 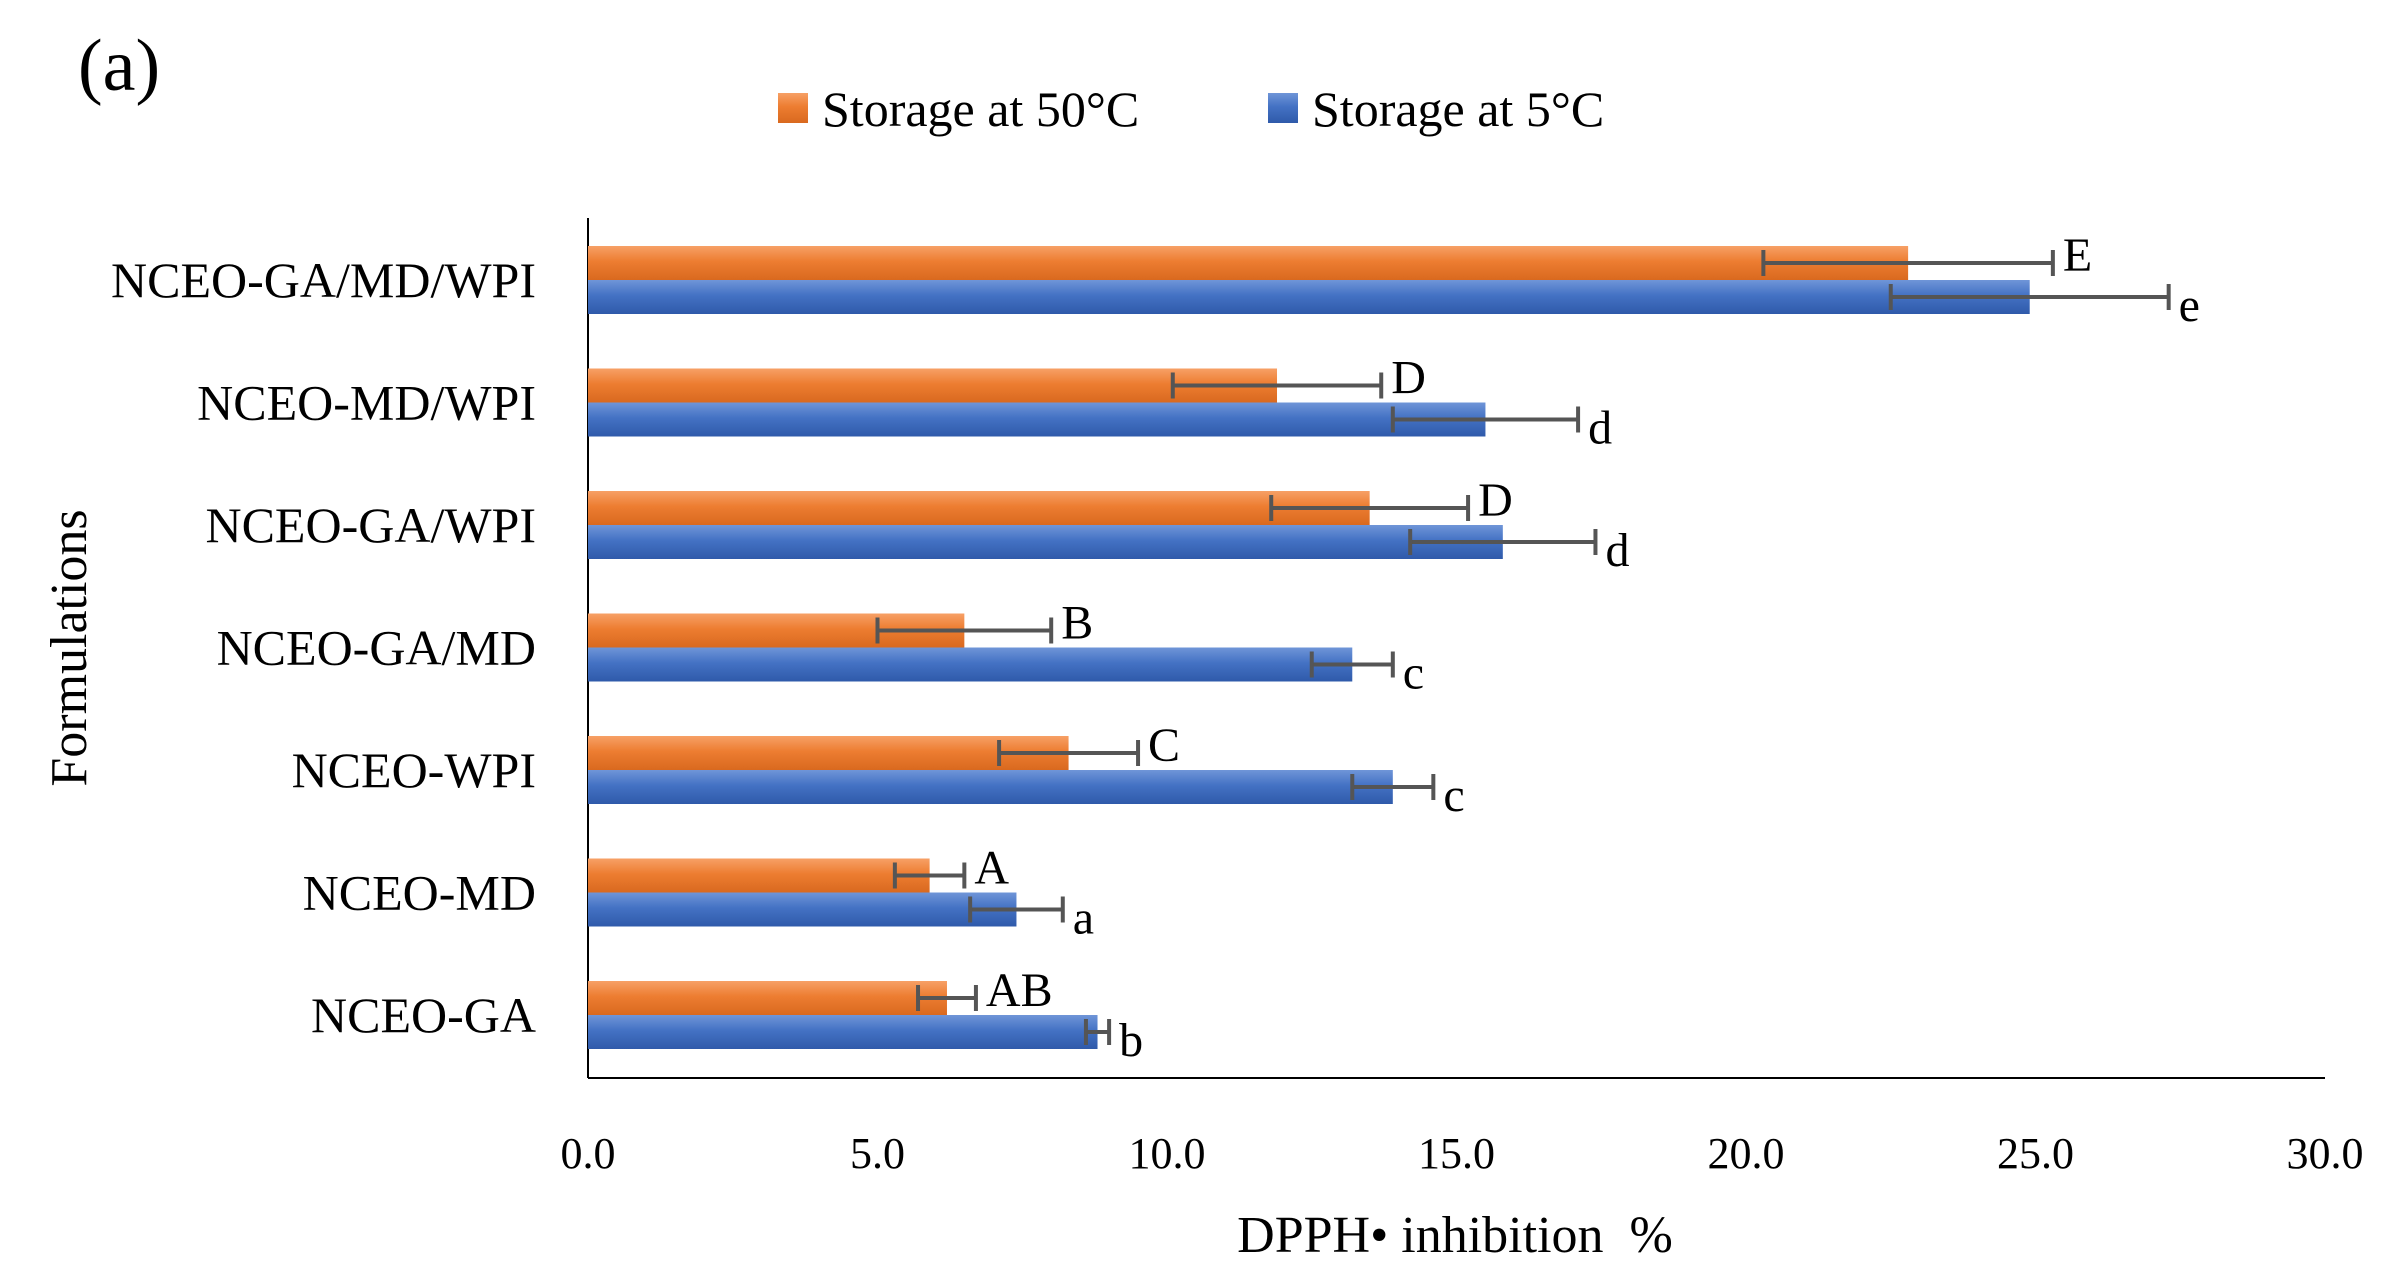 I want to click on category-label: NCEO-GA/MD, so click(x=376, y=648).